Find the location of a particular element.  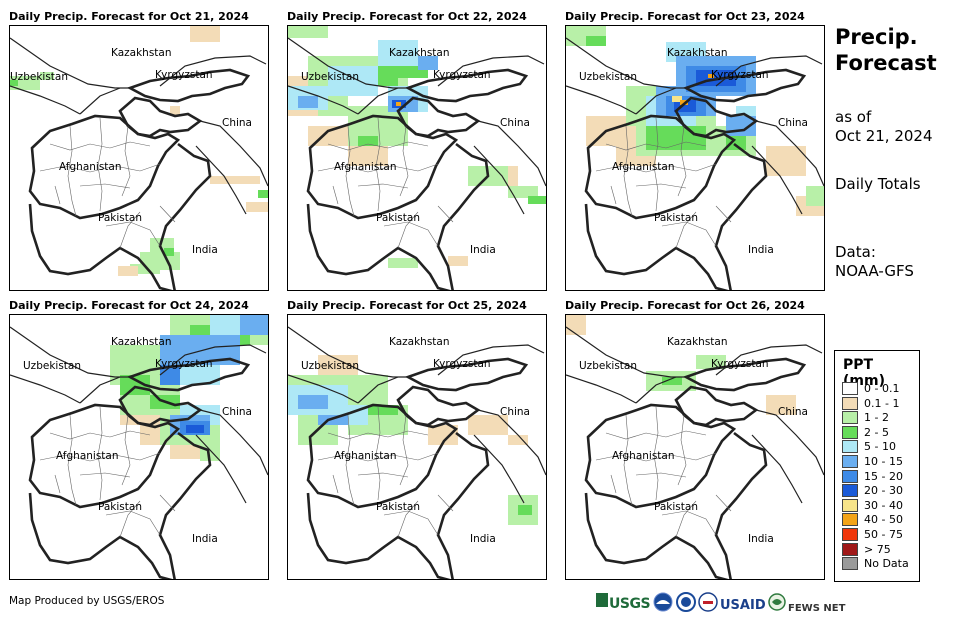

forecast-panel-oct22: Daily Precip. Forecast for Oct 22, 2024 is located at coordinates (418, 151).